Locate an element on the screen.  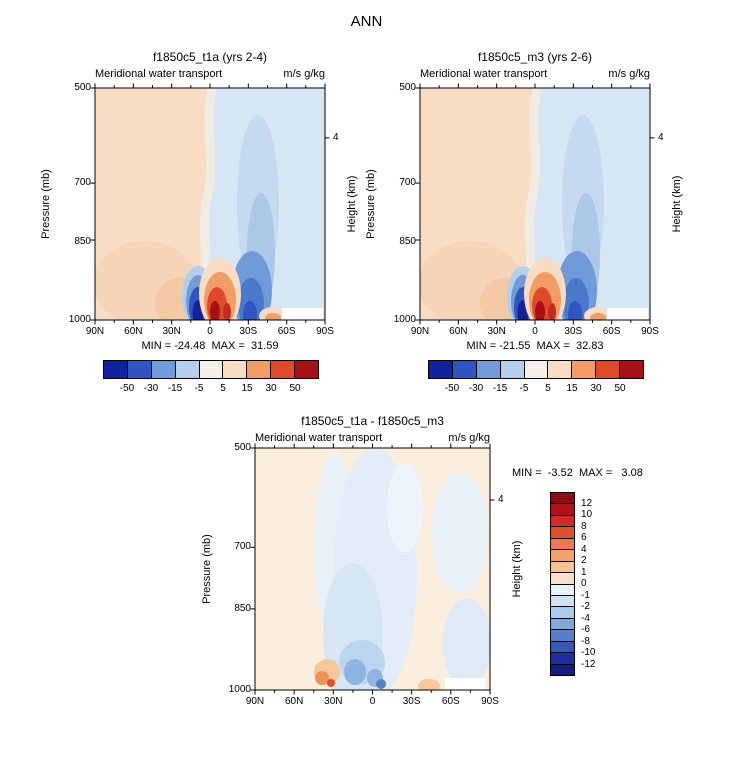
colorbar-label: 10 is located at coordinates (587, 514).